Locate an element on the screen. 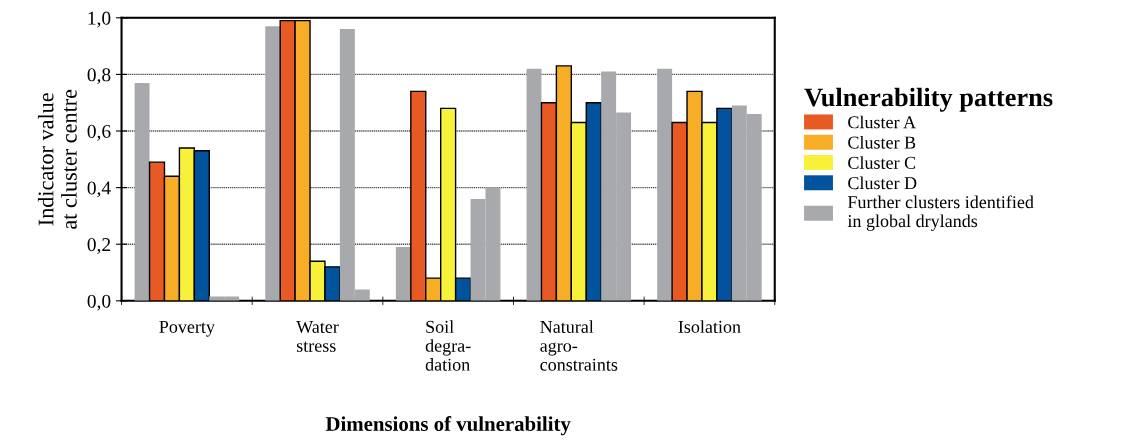 The height and width of the screenshot is (445, 1136). x-tick-label: Soil degra- dation is located at coordinates (448, 345).